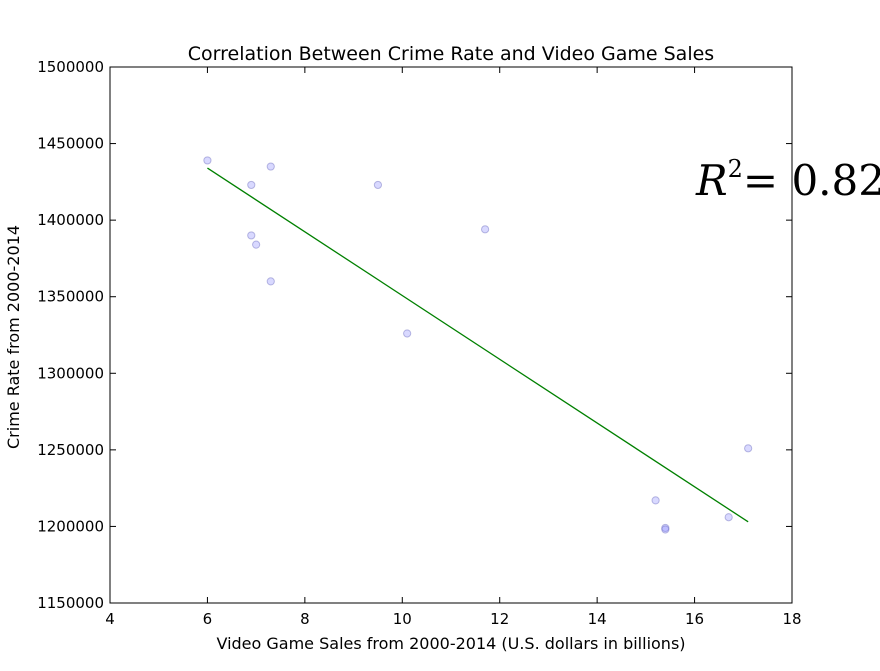 Image resolution: width=880 pixels, height=671 pixels. What do you see at coordinates (70, 144) in the screenshot?
I see `y-tick-label: 1450000` at bounding box center [70, 144].